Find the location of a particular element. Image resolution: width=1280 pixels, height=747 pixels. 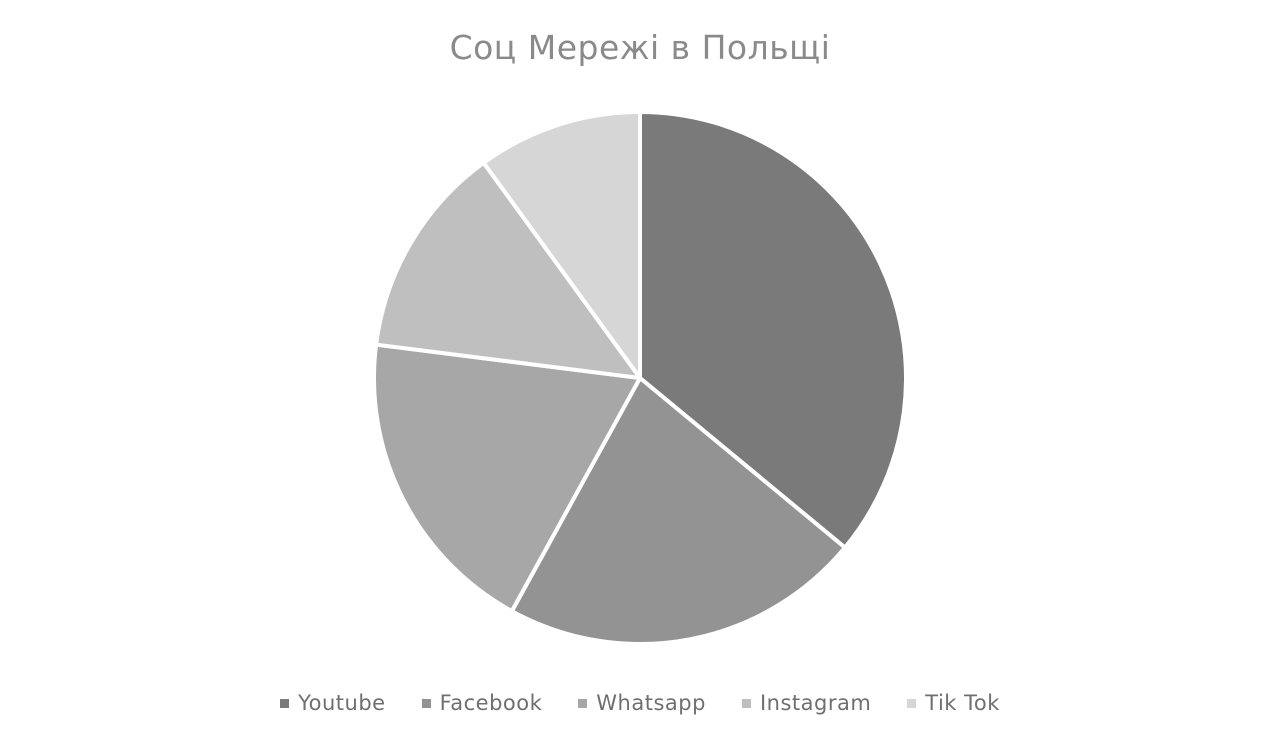

legend-item-facebook: Facebook is located at coordinates (482, 703).